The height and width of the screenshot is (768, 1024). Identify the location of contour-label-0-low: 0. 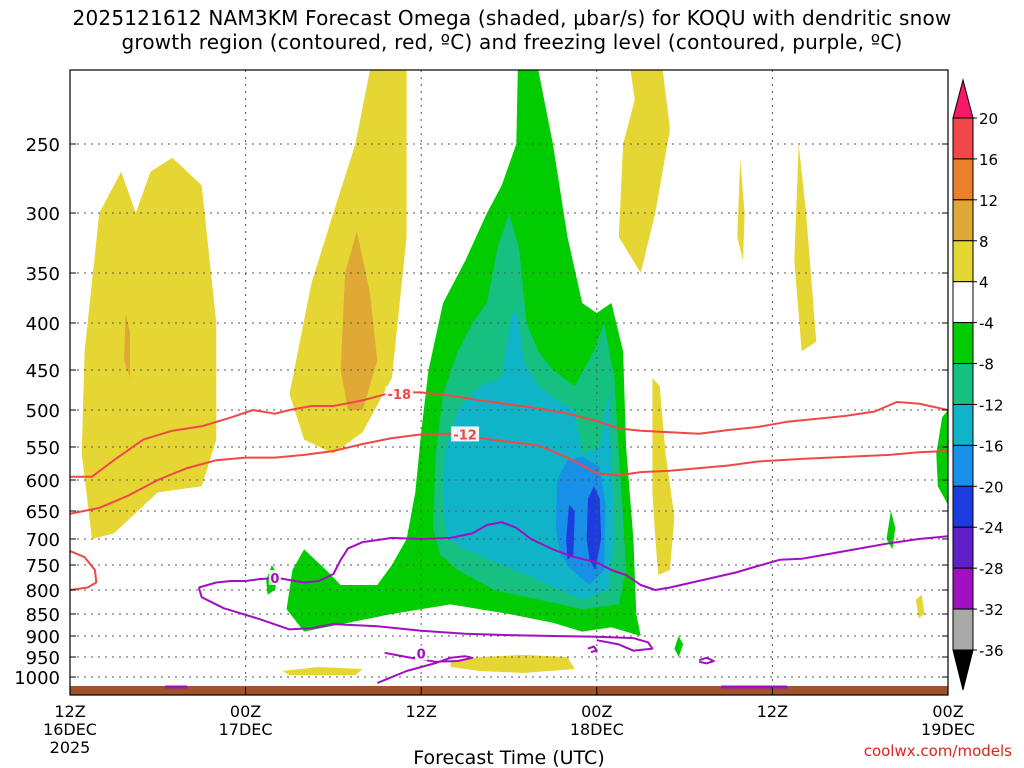
(421, 655).